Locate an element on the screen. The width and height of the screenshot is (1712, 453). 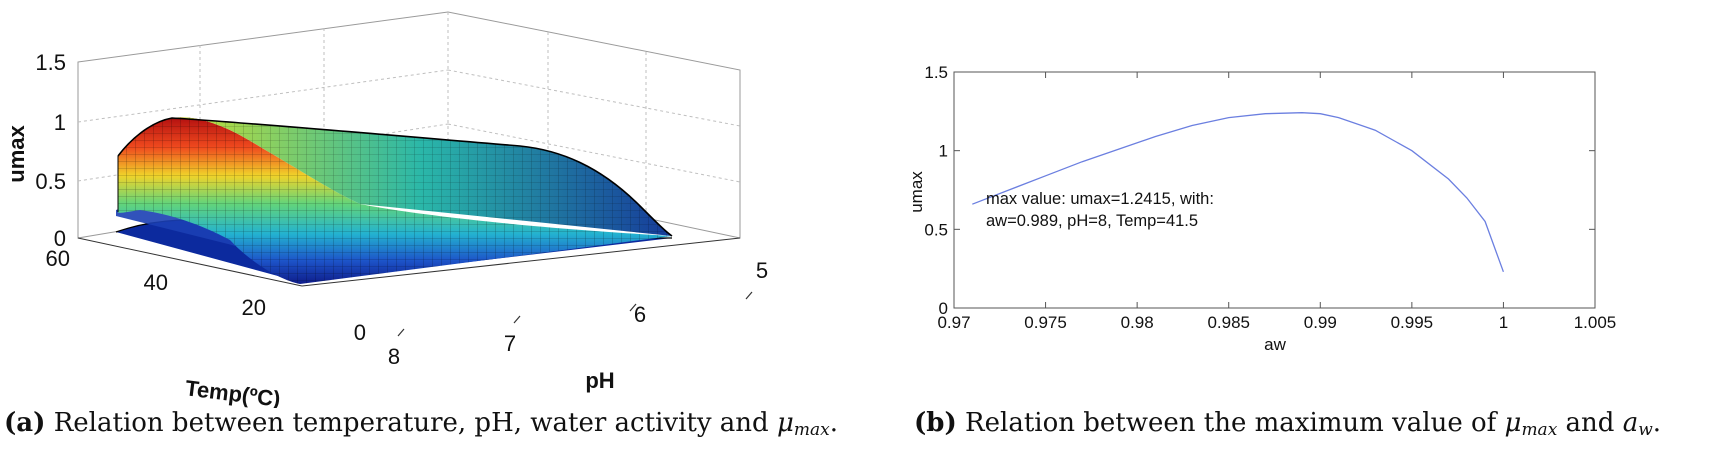
x-tick-label: 0.97 is located at coordinates (953, 322).